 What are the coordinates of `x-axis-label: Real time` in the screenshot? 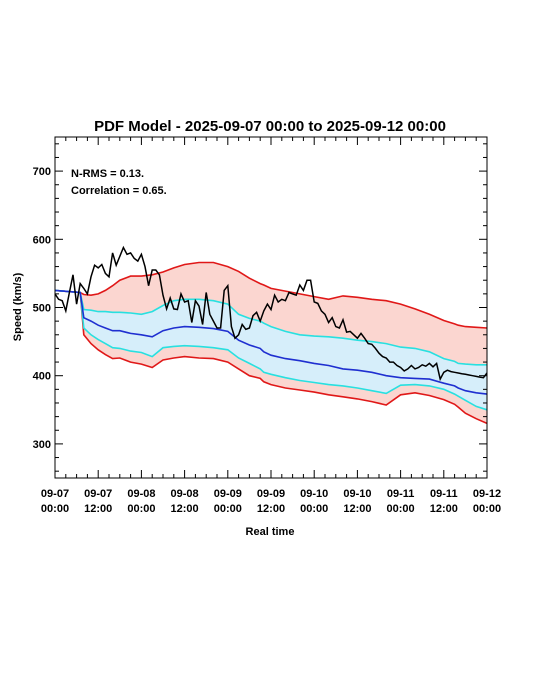 It's located at (270, 532).